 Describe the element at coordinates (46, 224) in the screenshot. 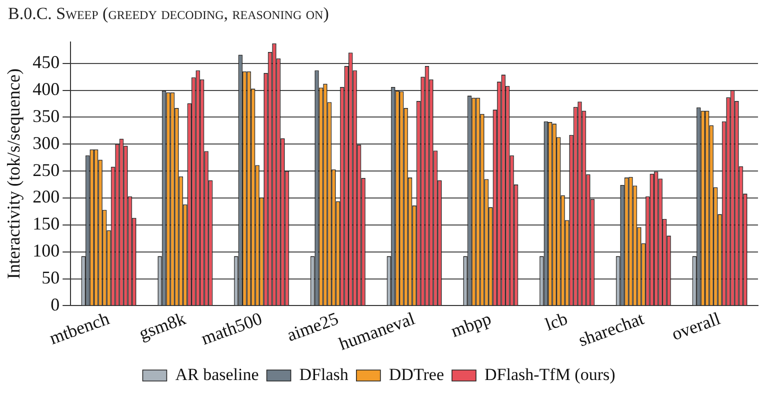

I see `y-tick-label: 150` at that location.